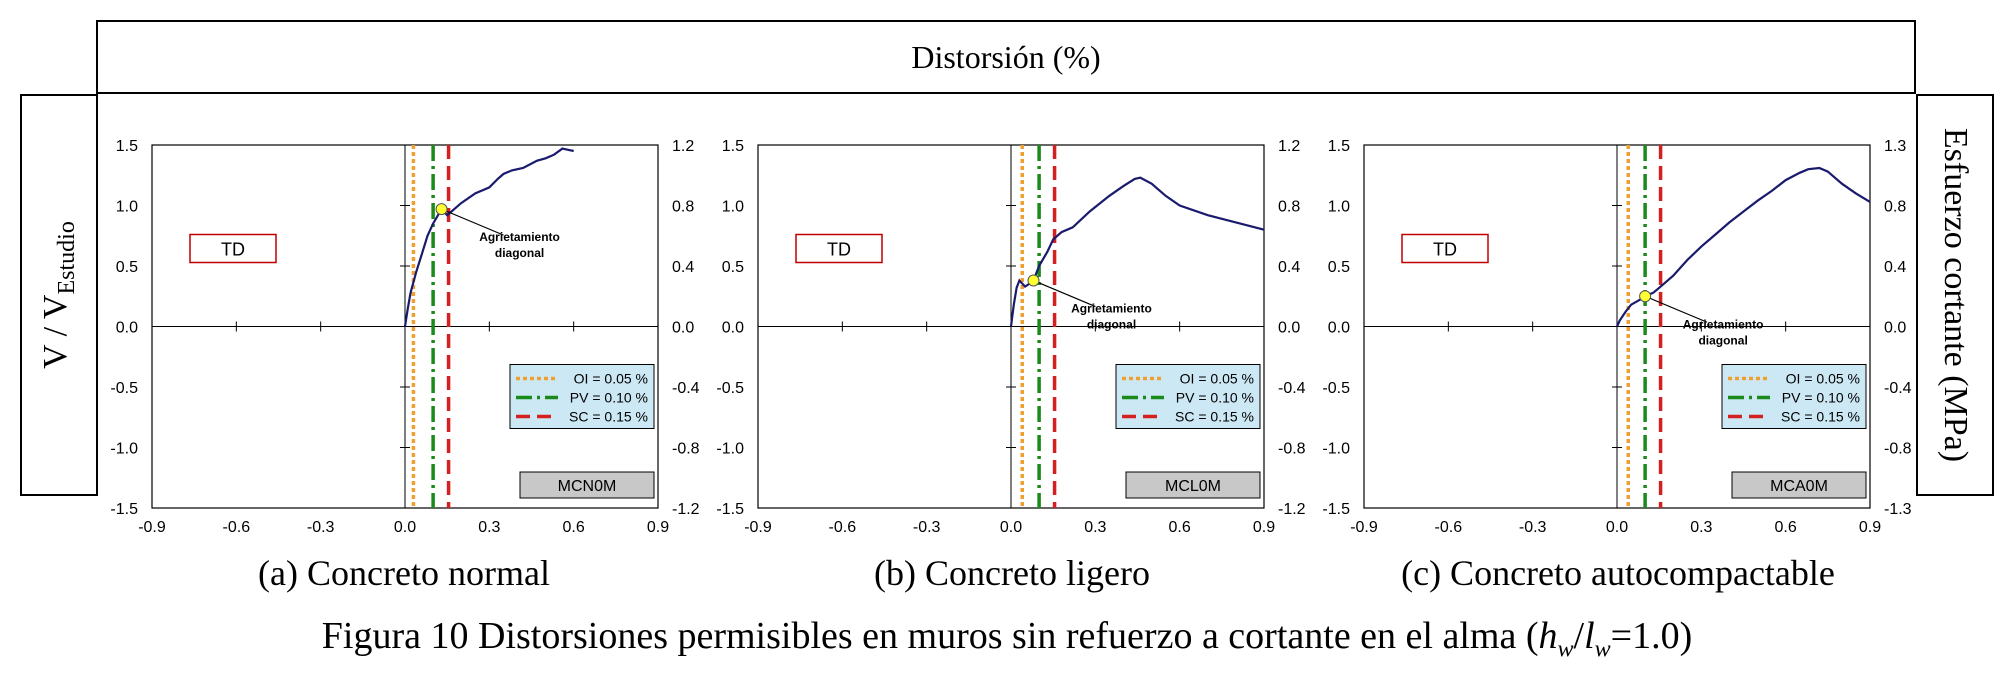  Describe the element at coordinates (1895, 146) in the screenshot. I see `y-tick-label-right: 1.3` at that location.